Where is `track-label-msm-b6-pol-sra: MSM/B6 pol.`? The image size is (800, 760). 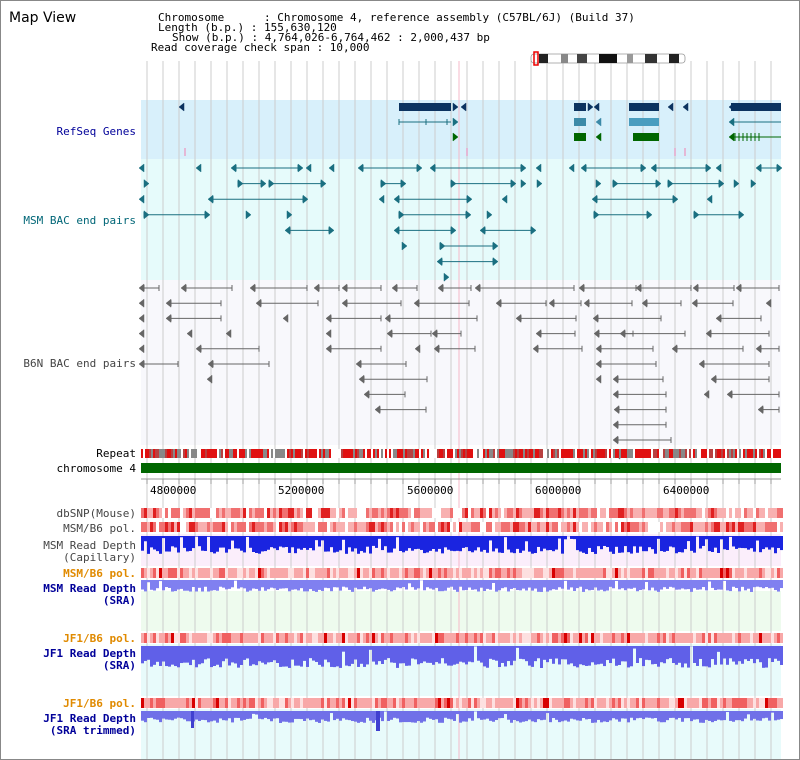 track-label-msm-b6-pol-sra: MSM/B6 pol. is located at coordinates (99, 573).